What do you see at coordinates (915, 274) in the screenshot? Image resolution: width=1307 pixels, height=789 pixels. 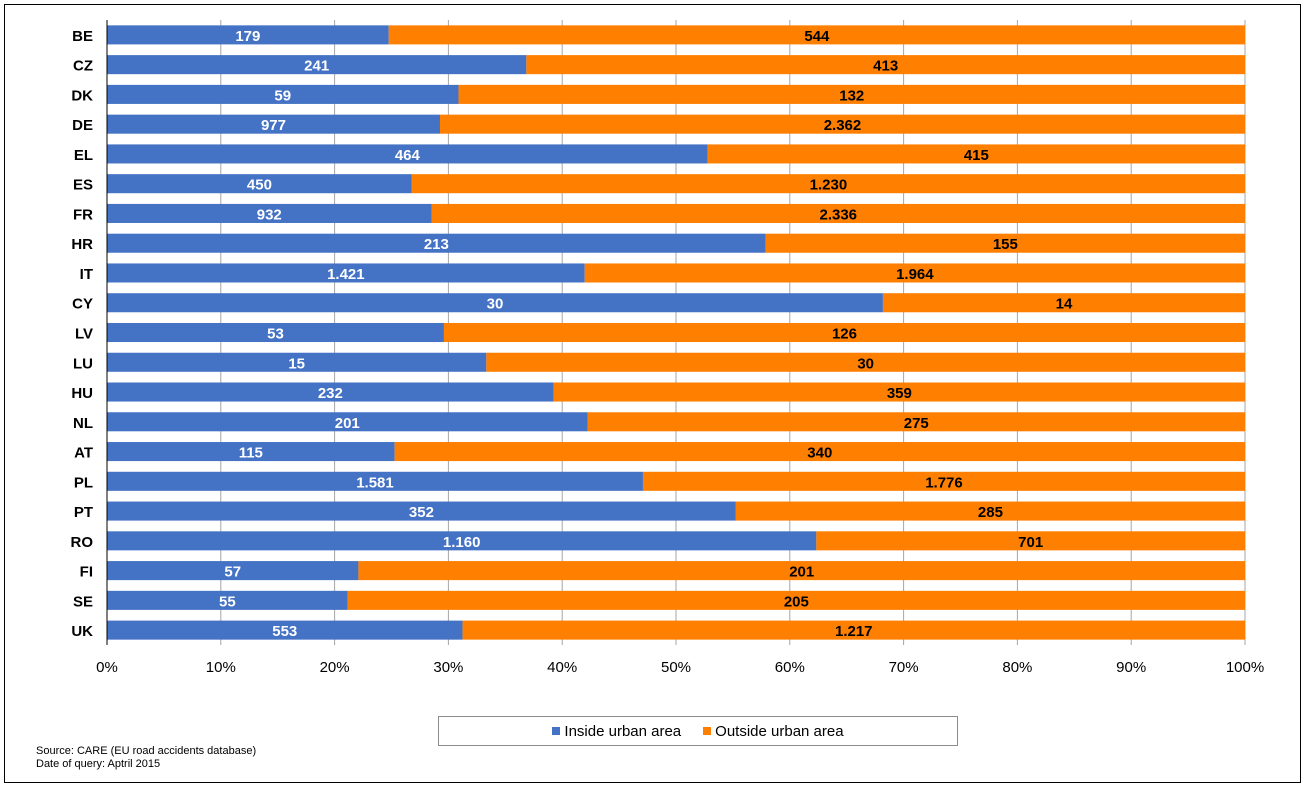 I see `data-label: 1.964` at bounding box center [915, 274].